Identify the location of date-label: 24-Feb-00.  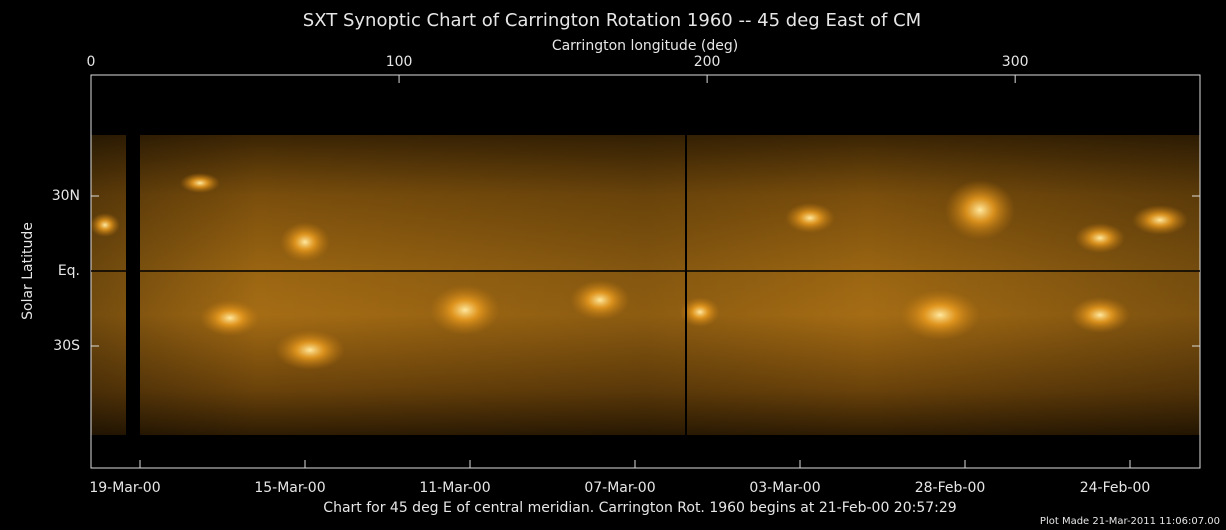
(1115, 488).